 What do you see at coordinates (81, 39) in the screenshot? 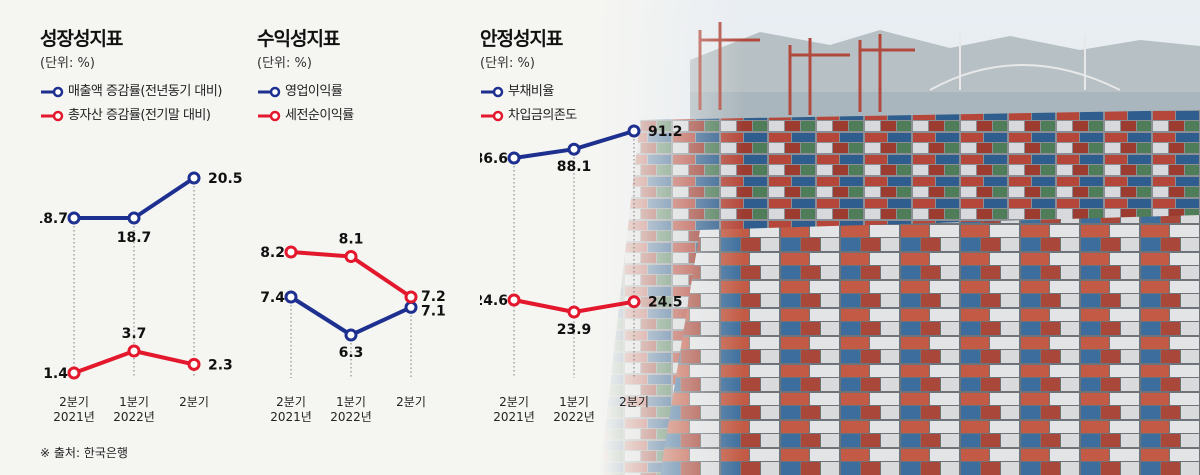
I see `growth-title: 성장성지표` at bounding box center [81, 39].